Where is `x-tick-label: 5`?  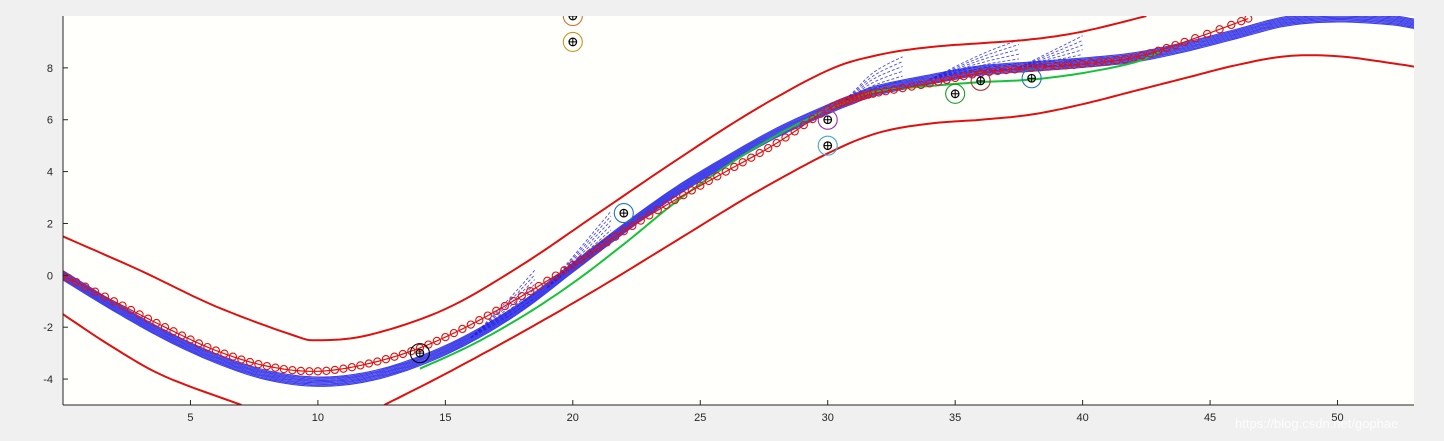
x-tick-label: 5 is located at coordinates (190, 418).